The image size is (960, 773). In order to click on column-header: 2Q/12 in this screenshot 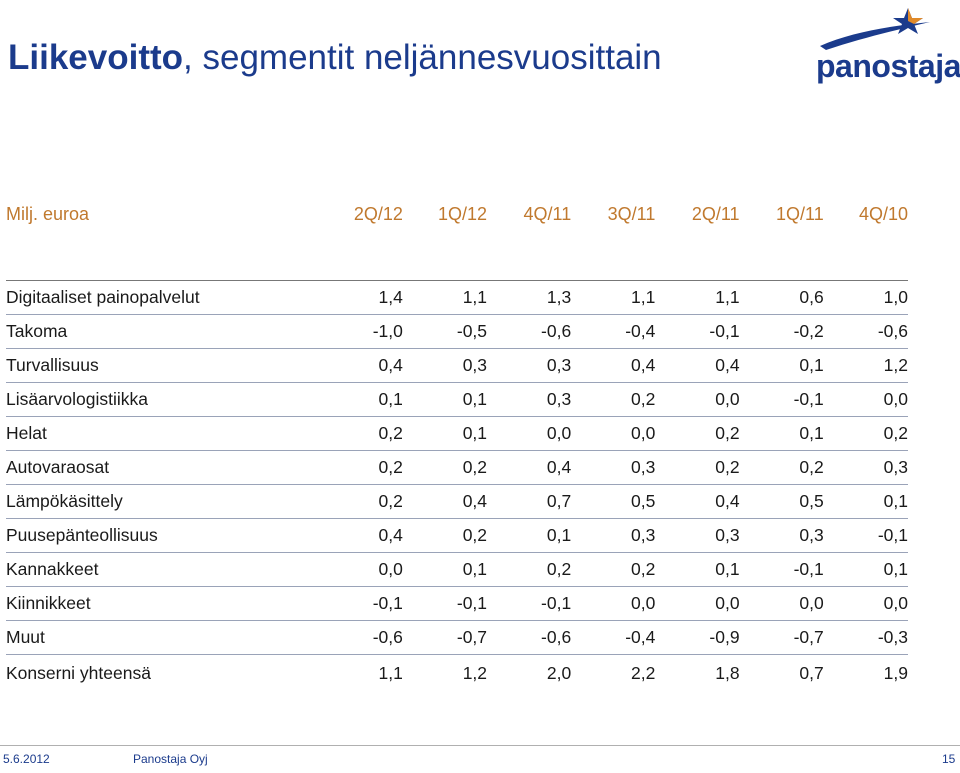, I will do `click(378, 213)`.